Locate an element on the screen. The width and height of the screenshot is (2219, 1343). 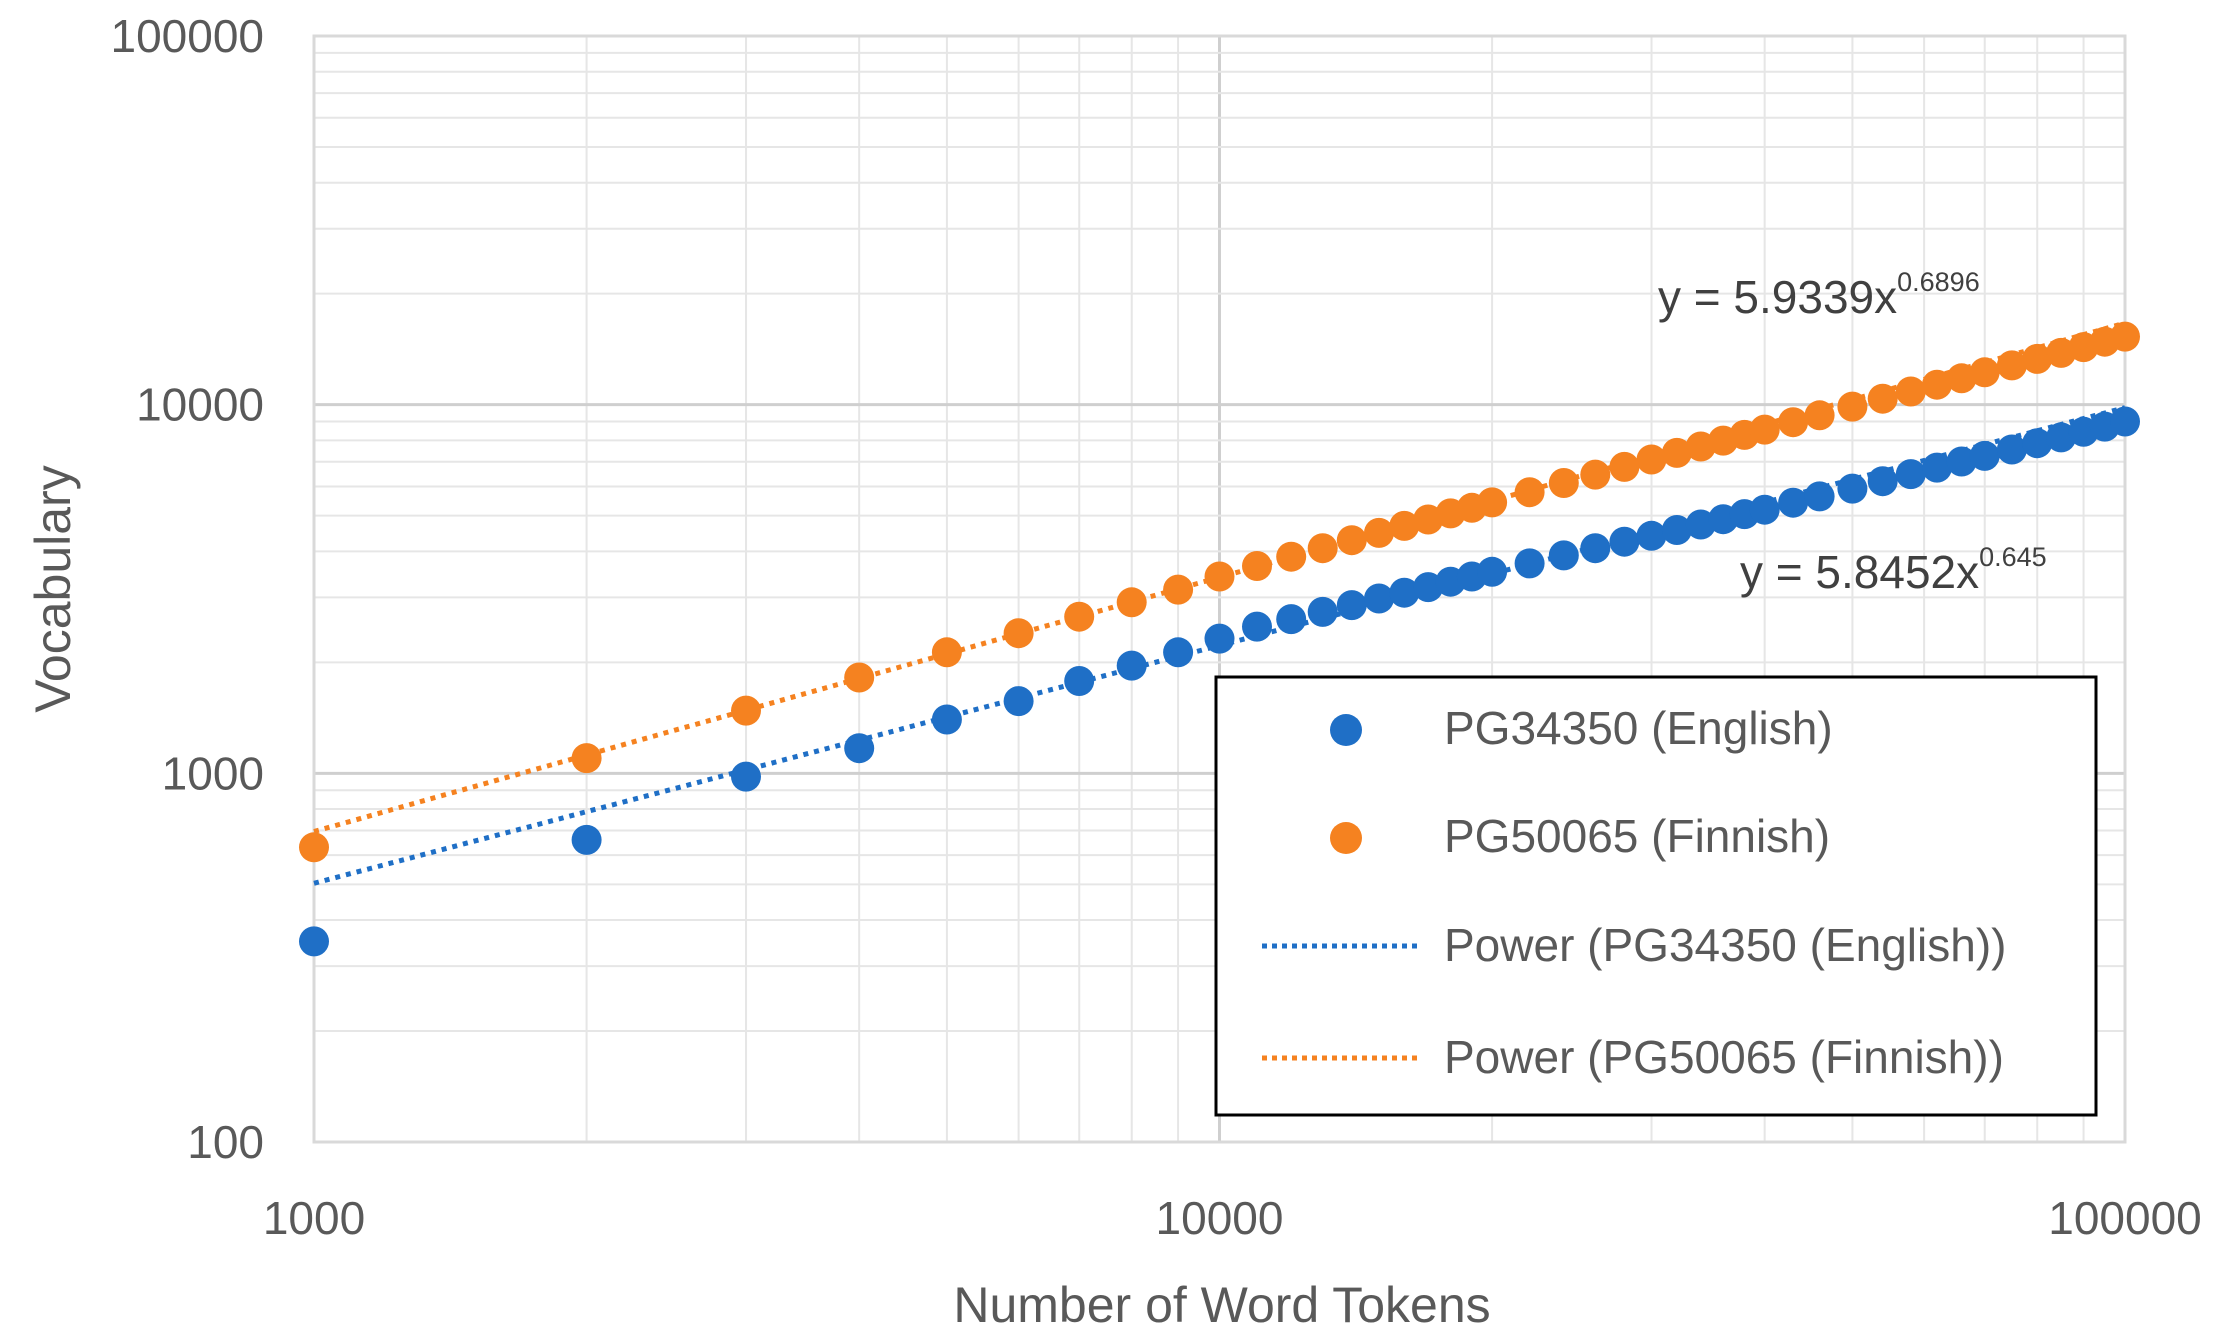
y-tick-label: 100 is located at coordinates (225, 1142).